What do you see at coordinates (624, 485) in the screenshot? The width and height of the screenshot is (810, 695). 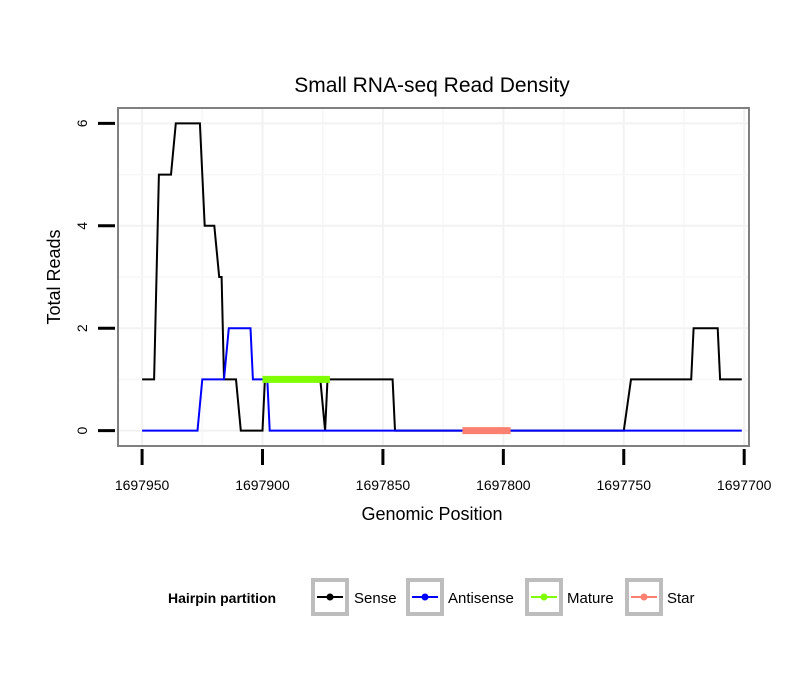 I see `x-tick-label: 1697750` at bounding box center [624, 485].